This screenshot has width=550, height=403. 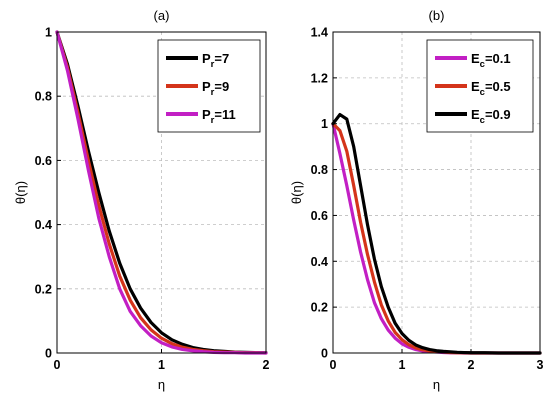 What do you see at coordinates (491, 60) in the screenshot?
I see `legend-label-0: Ec=0.1` at bounding box center [491, 60].